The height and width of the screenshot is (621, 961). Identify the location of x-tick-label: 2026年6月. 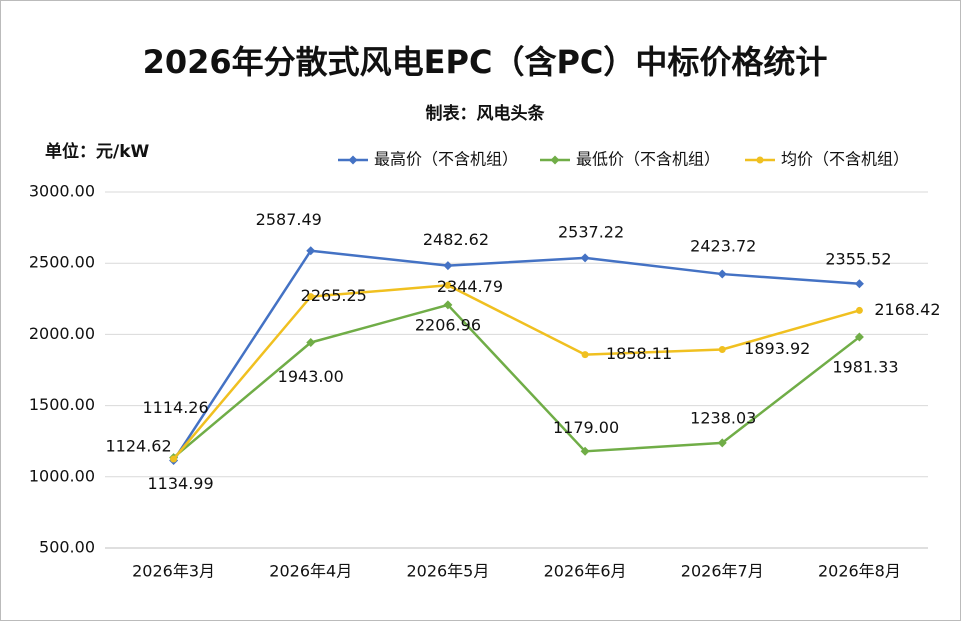
(585, 571).